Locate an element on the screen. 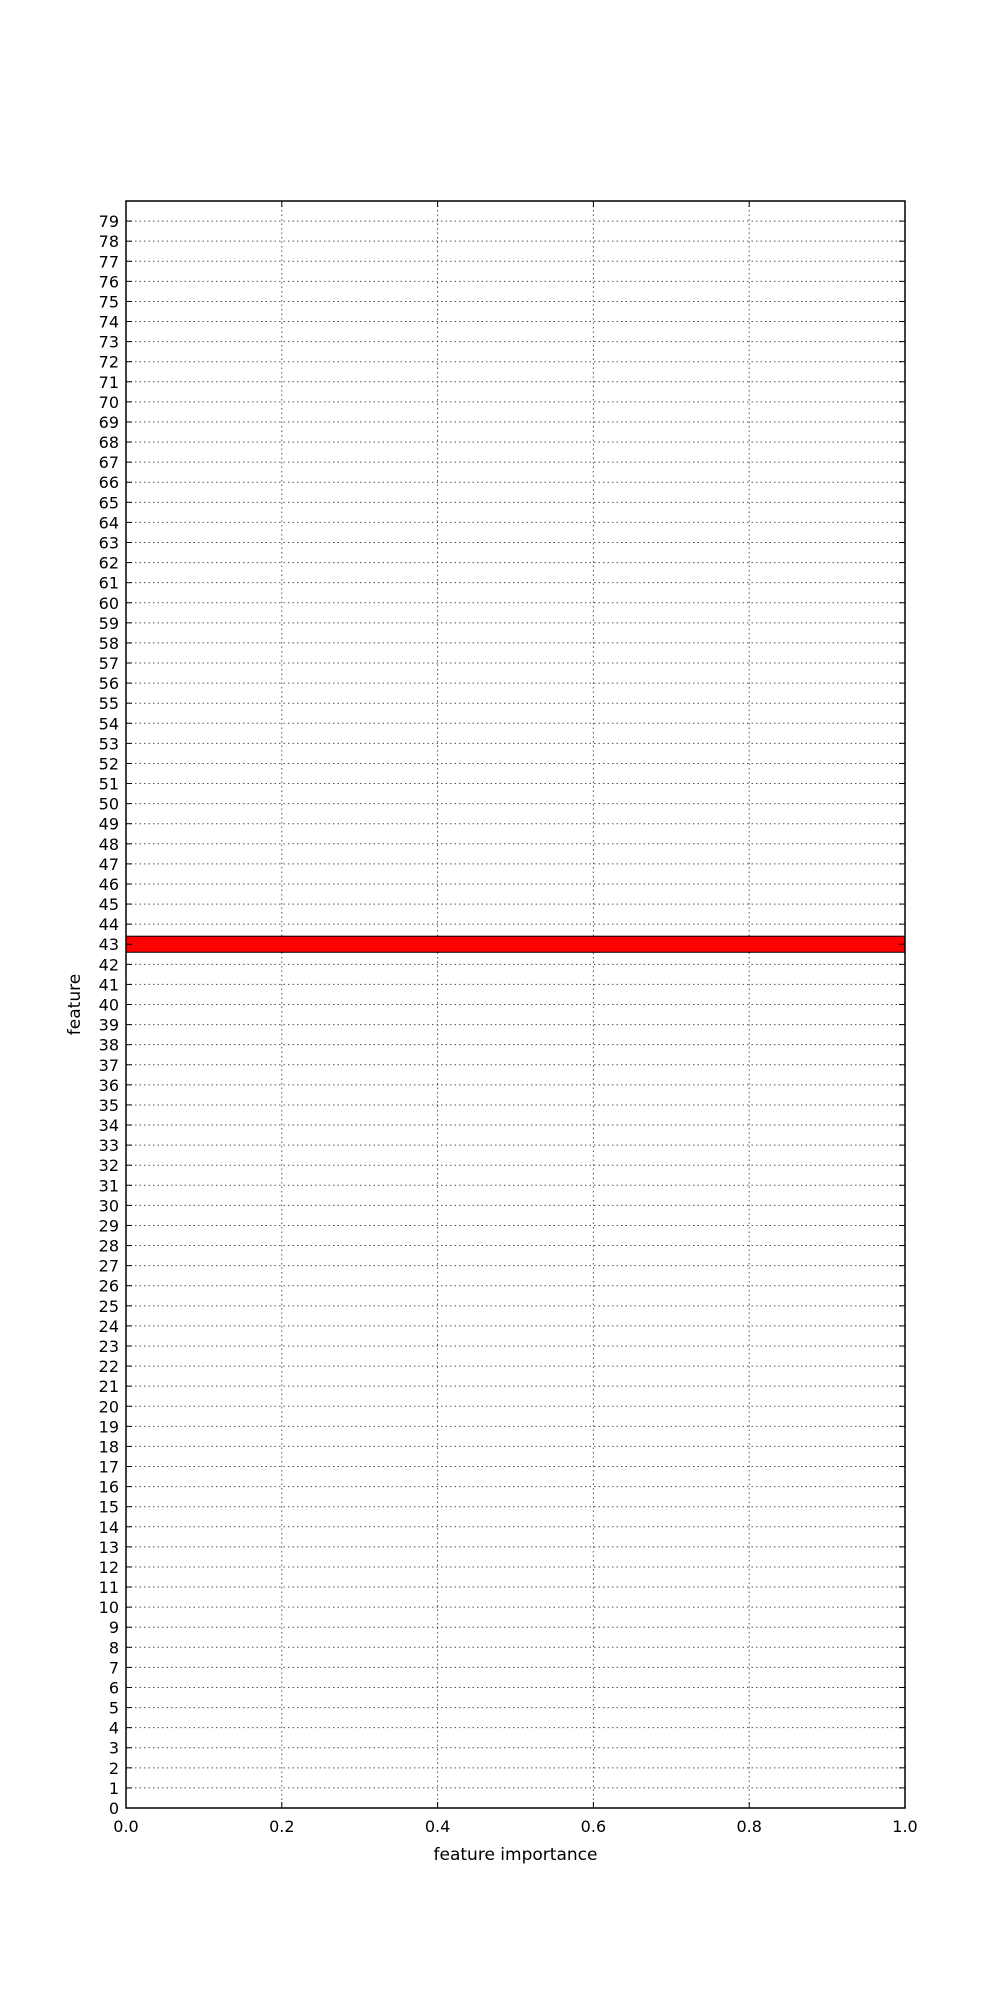 This screenshot has height=2000, width=1000. y-tick-label: 59 is located at coordinates (109, 623).